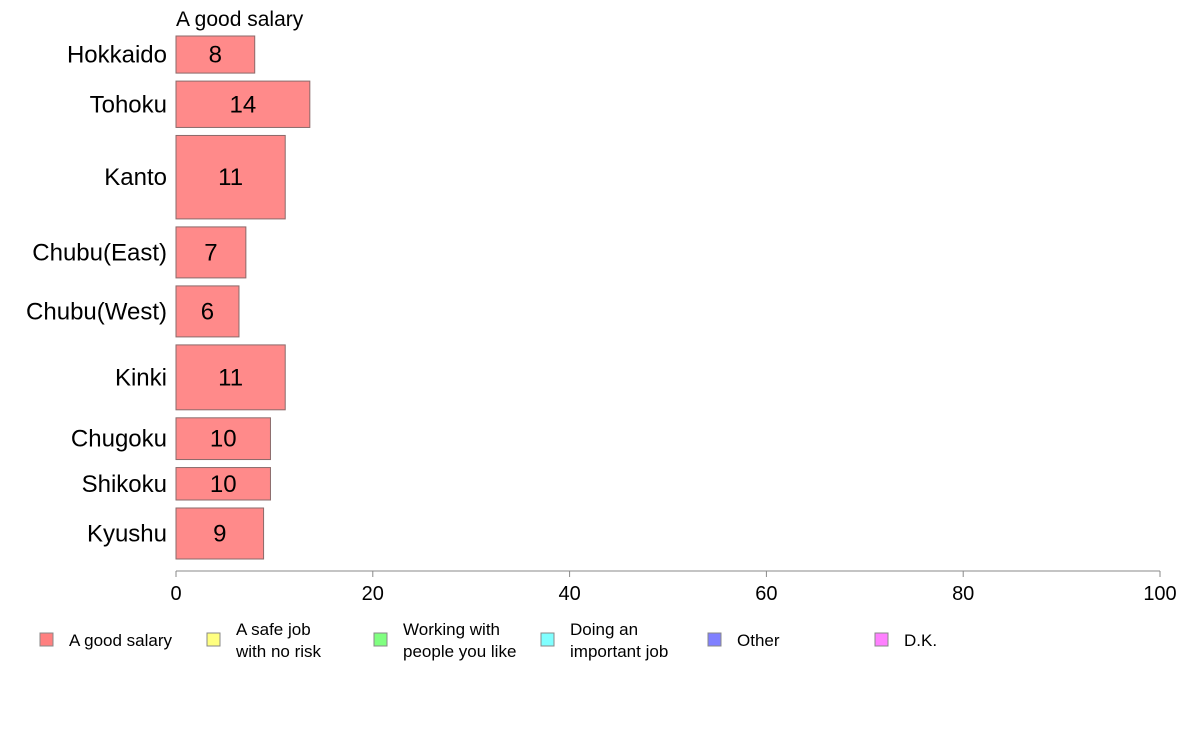  Describe the element at coordinates (569, 594) in the screenshot. I see `x-tick-label: 40` at that location.